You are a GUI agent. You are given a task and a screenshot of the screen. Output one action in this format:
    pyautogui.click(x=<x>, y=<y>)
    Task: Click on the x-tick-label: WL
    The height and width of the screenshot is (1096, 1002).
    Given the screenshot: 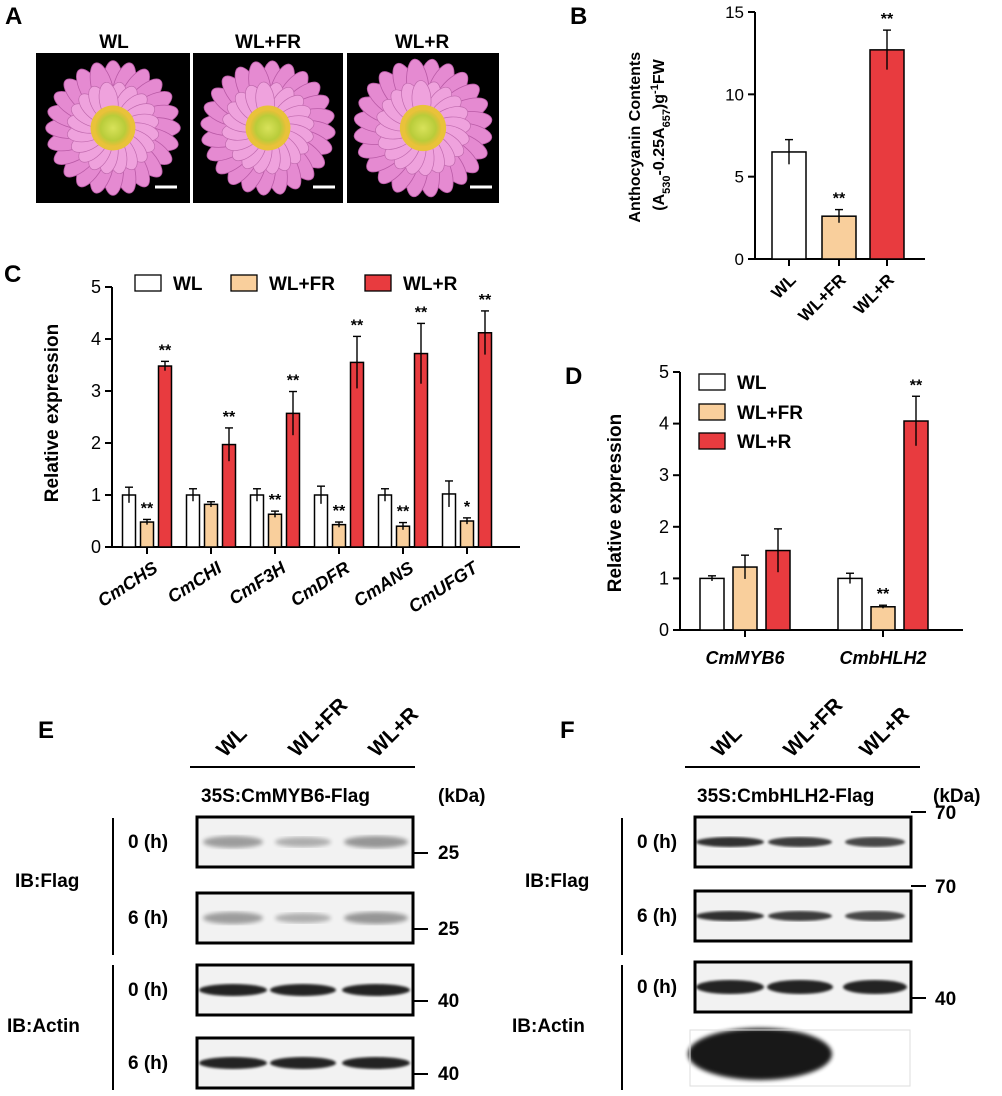 What is the action you would take?
    pyautogui.click(x=784, y=286)
    